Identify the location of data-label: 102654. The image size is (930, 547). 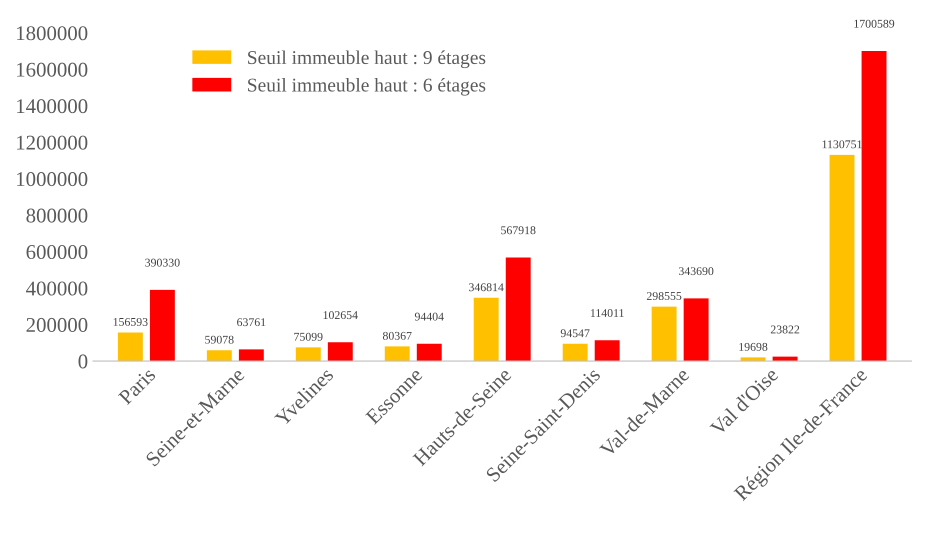
(341, 315).